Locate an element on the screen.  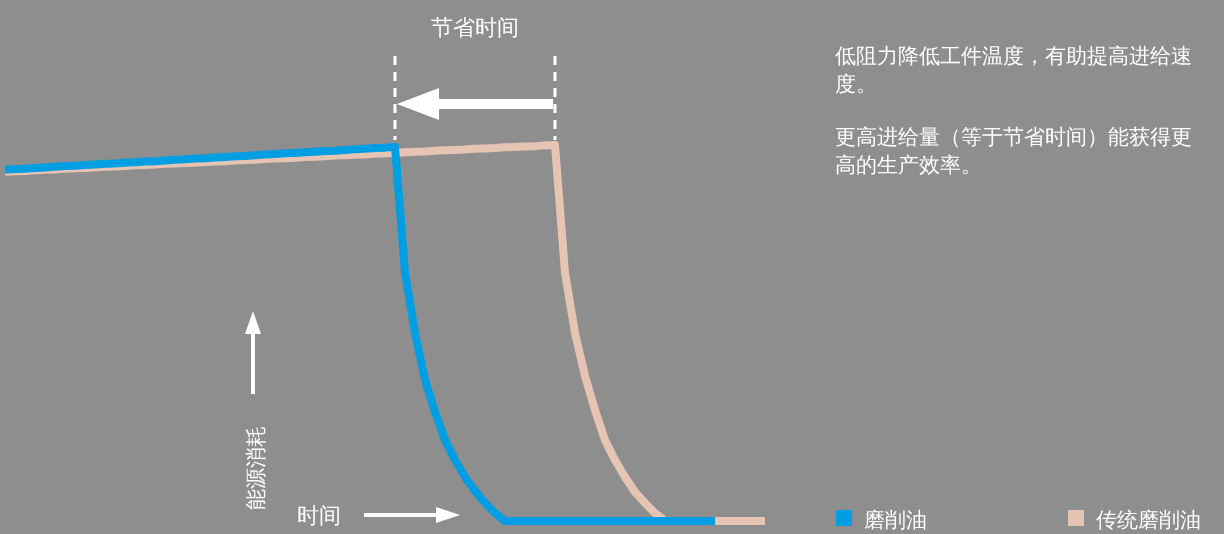
legend-label: 磨削油 is located at coordinates (895, 520).